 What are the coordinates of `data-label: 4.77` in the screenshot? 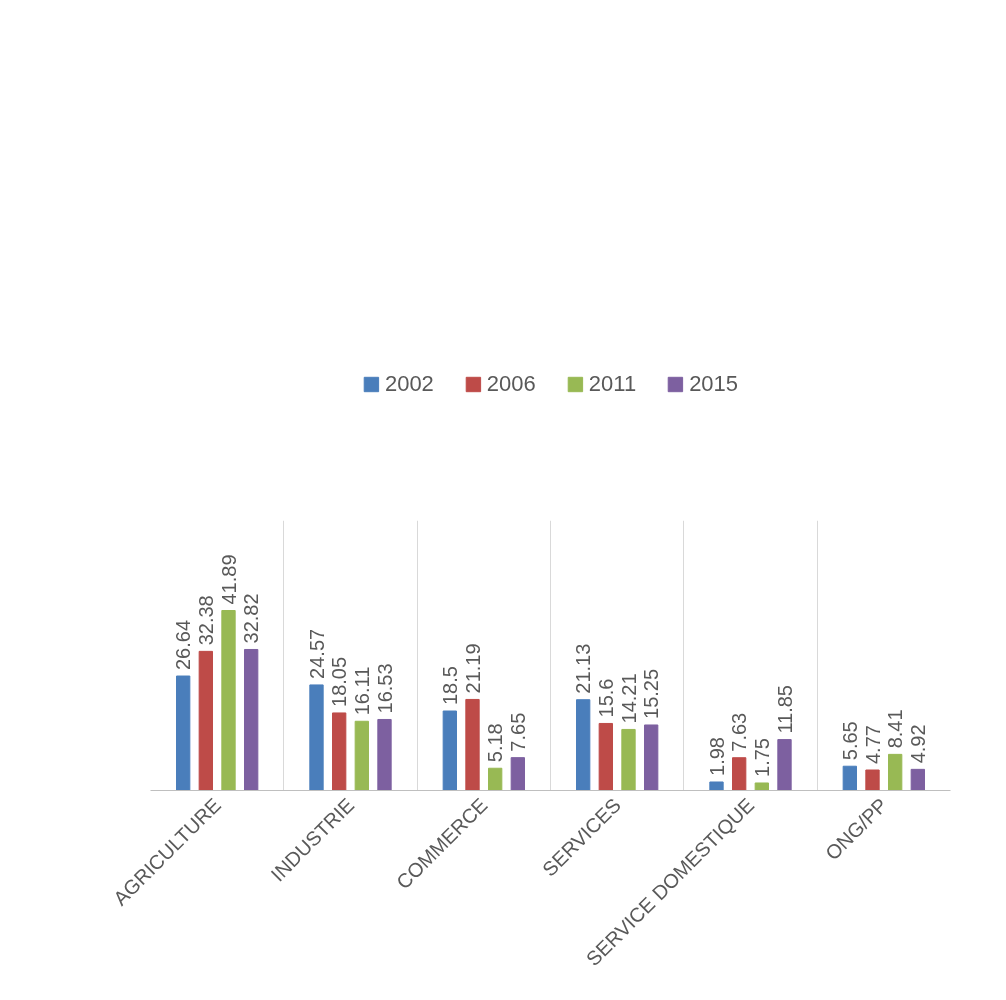 It's located at (872, 744).